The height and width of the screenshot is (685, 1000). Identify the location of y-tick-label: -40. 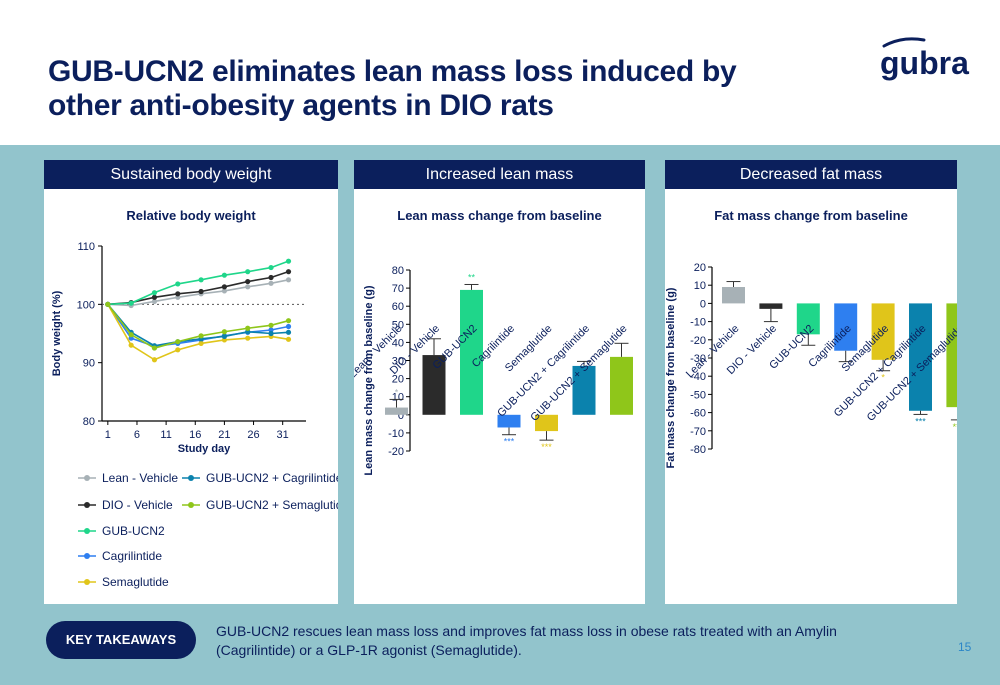
(698, 377).